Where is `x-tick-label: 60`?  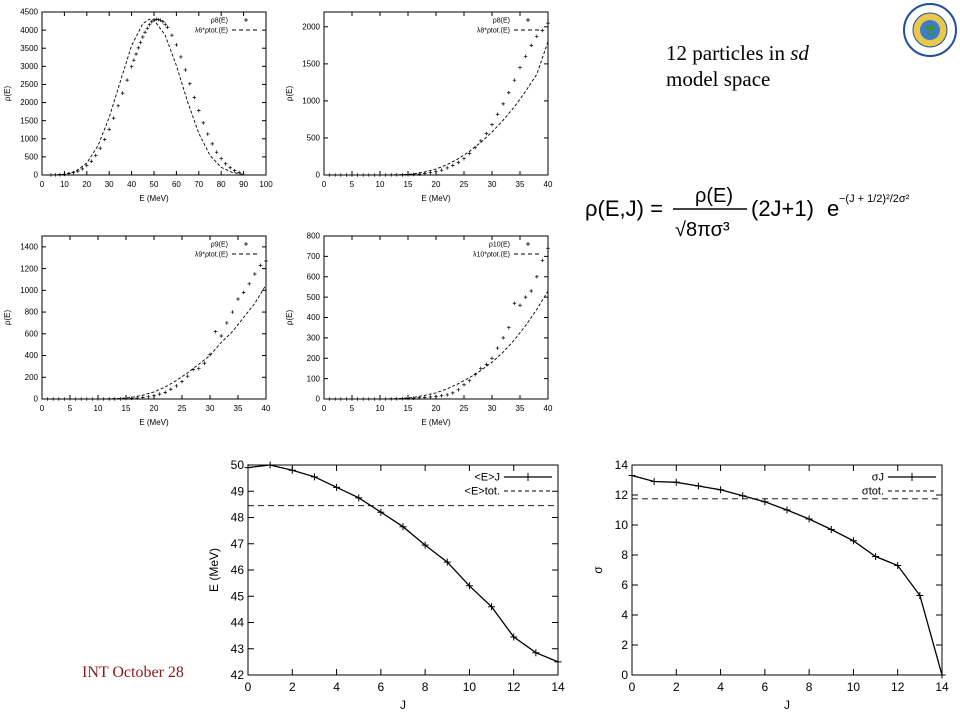 x-tick-label: 60 is located at coordinates (176, 184).